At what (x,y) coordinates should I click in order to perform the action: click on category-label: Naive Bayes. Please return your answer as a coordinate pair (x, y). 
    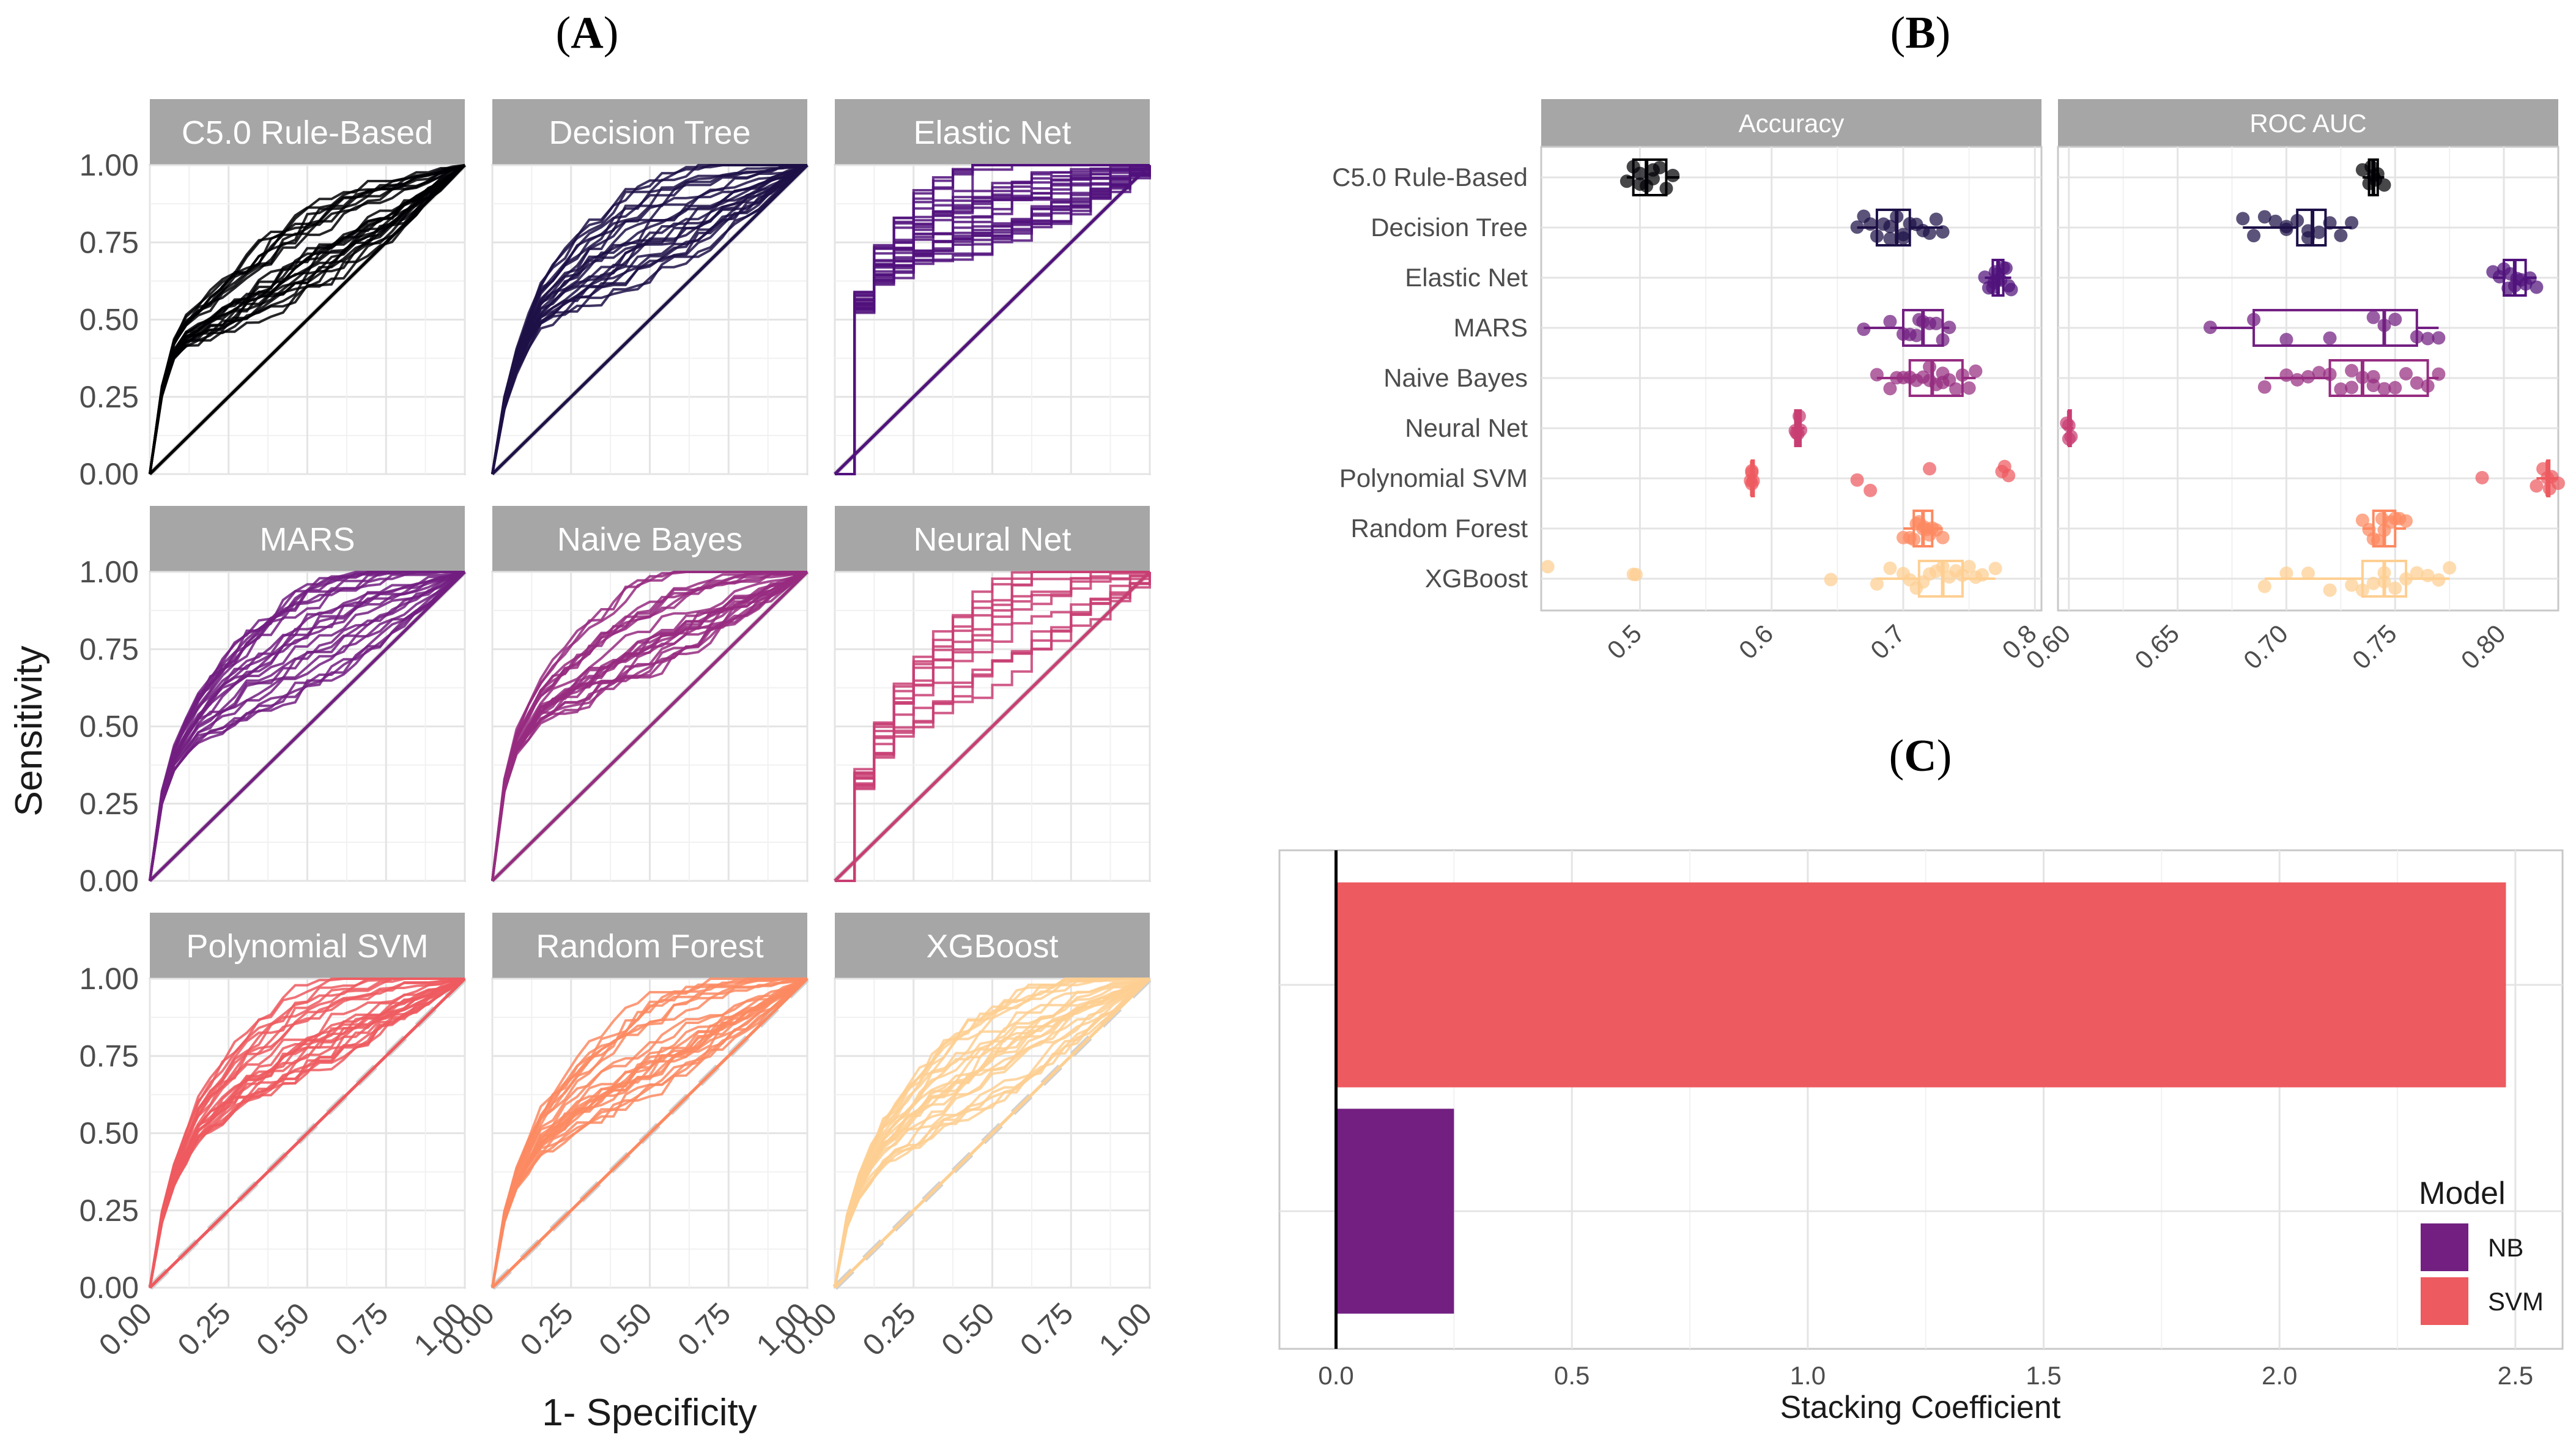
    Looking at the image, I should click on (1455, 377).